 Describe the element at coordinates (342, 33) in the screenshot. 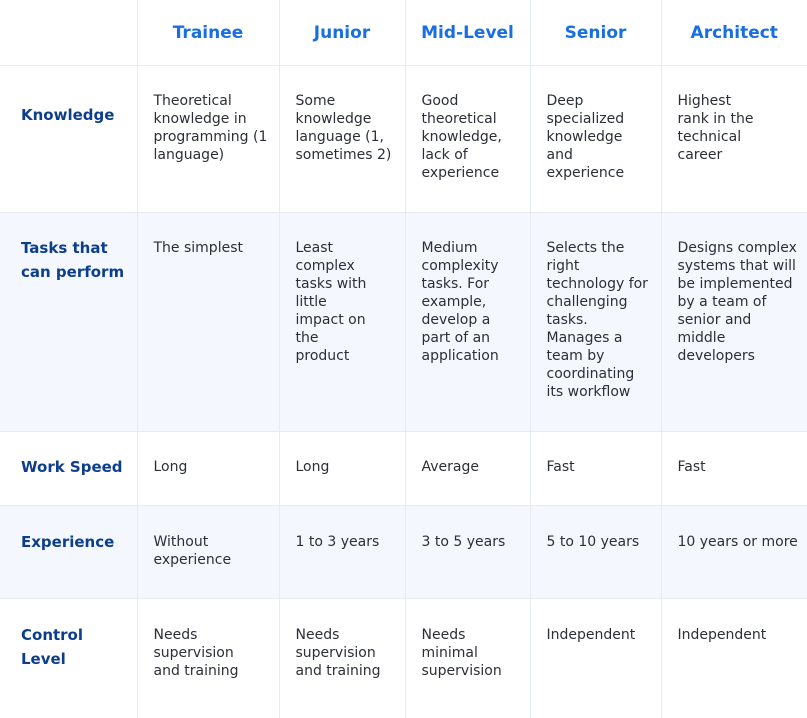

I see `column-header-junior: Junior` at that location.